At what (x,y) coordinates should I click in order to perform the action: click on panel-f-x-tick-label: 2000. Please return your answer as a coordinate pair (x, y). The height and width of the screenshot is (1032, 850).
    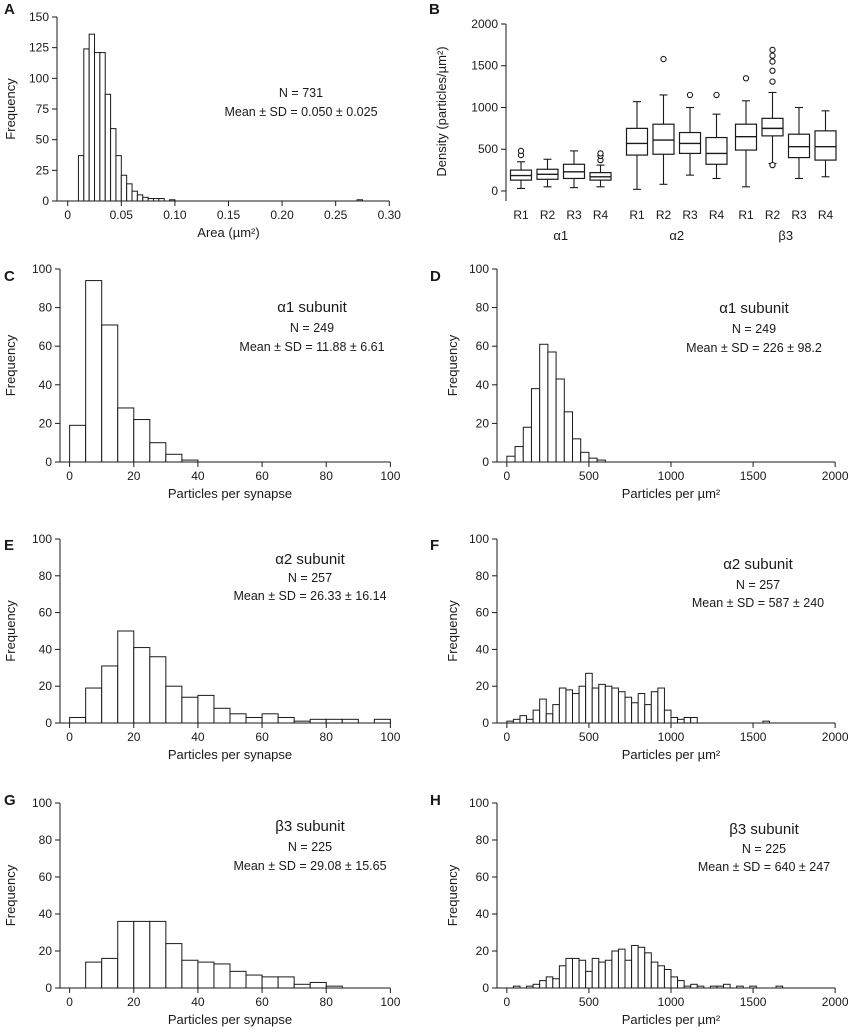
    Looking at the image, I should click on (835, 737).